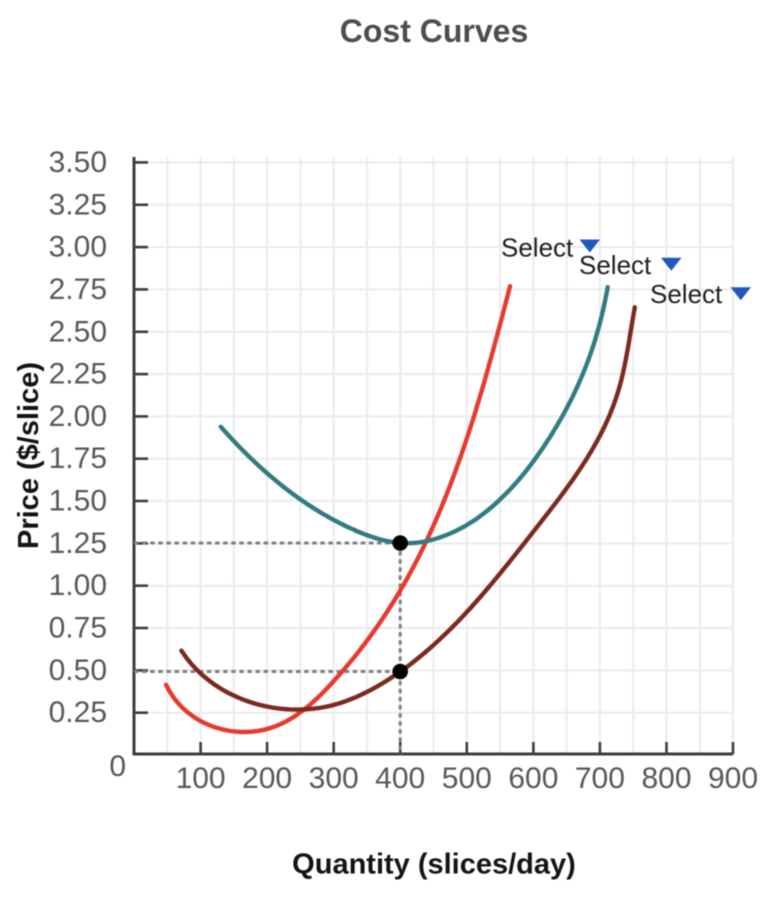 The image size is (770, 909). What do you see at coordinates (78, 204) in the screenshot?
I see `svg-text: 3.25` at bounding box center [78, 204].